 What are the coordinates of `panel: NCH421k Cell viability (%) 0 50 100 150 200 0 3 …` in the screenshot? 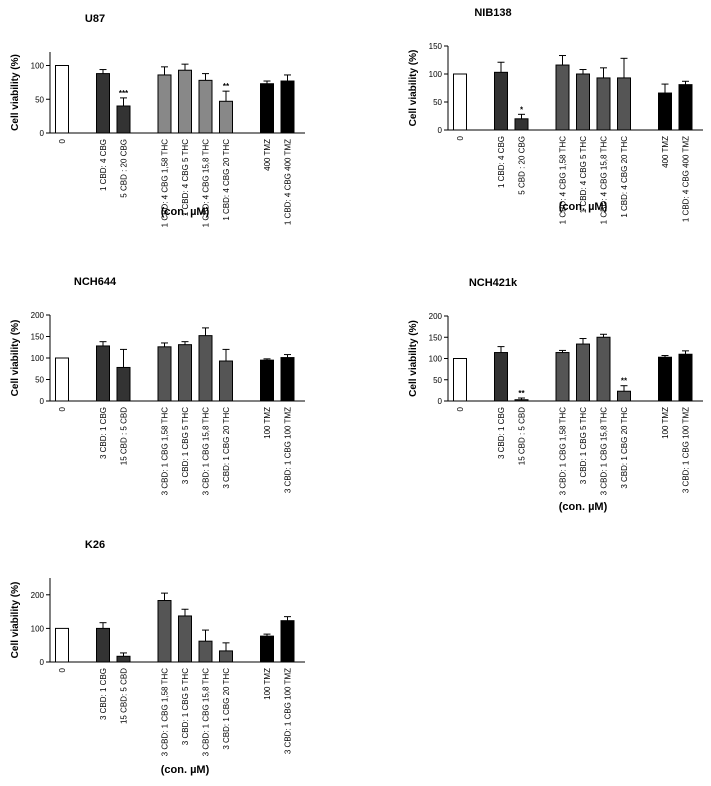 It's located at (555, 395).